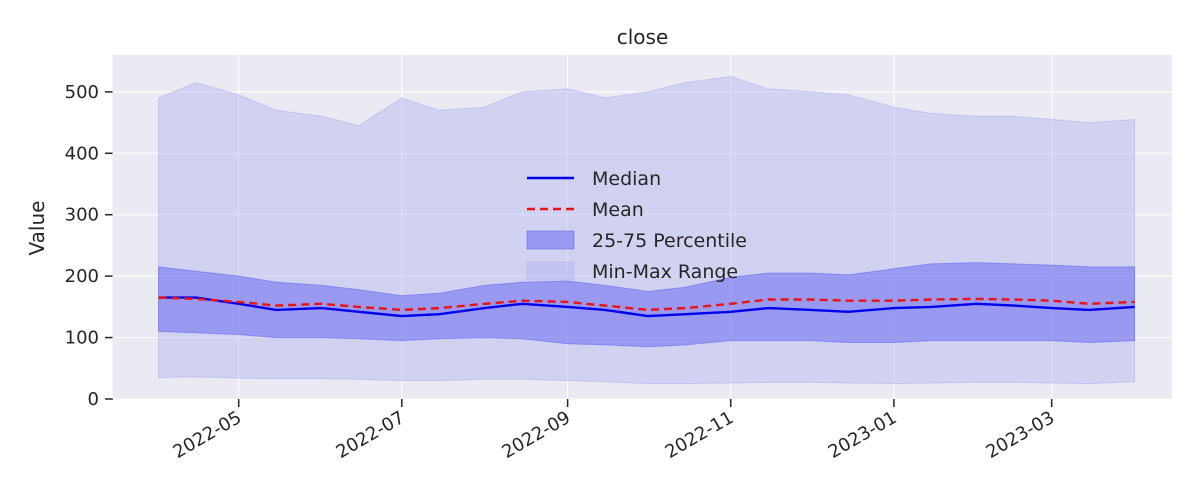  Describe the element at coordinates (863, 435) in the screenshot. I see `x-tick-label: 2023-01` at that location.